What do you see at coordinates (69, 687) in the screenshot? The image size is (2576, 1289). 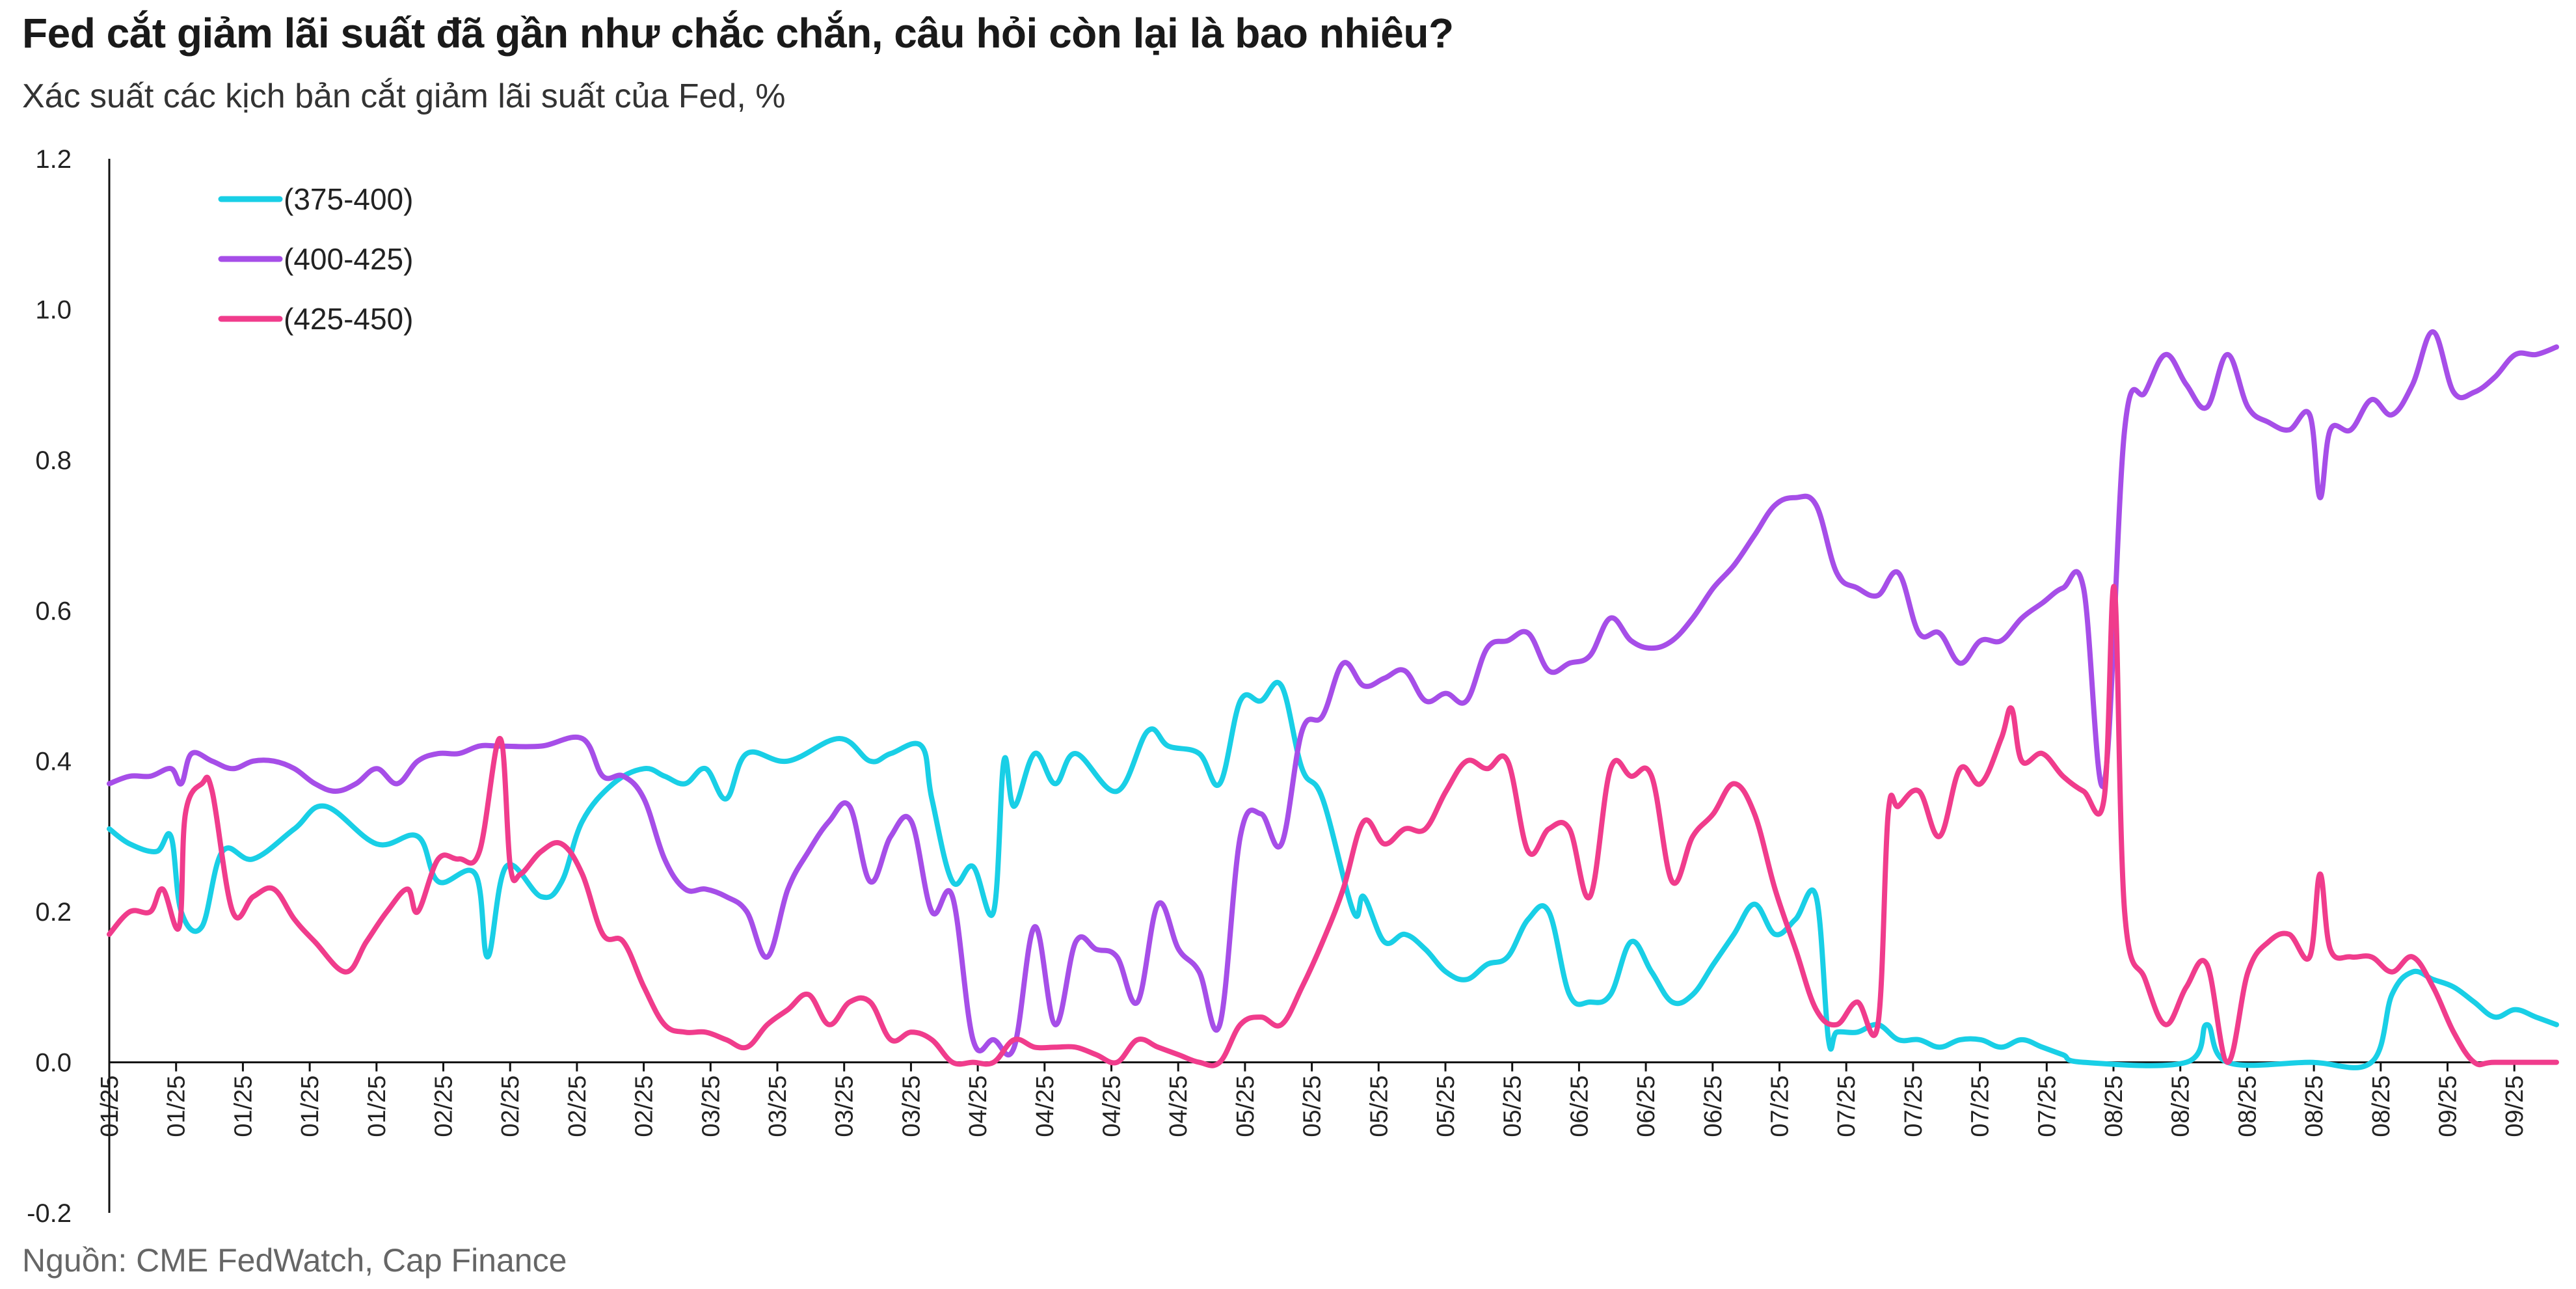 I see `y-axis: 1.2 1.0 0.8 0.6 0.4 0.2 0.0 -0.2` at bounding box center [69, 687].